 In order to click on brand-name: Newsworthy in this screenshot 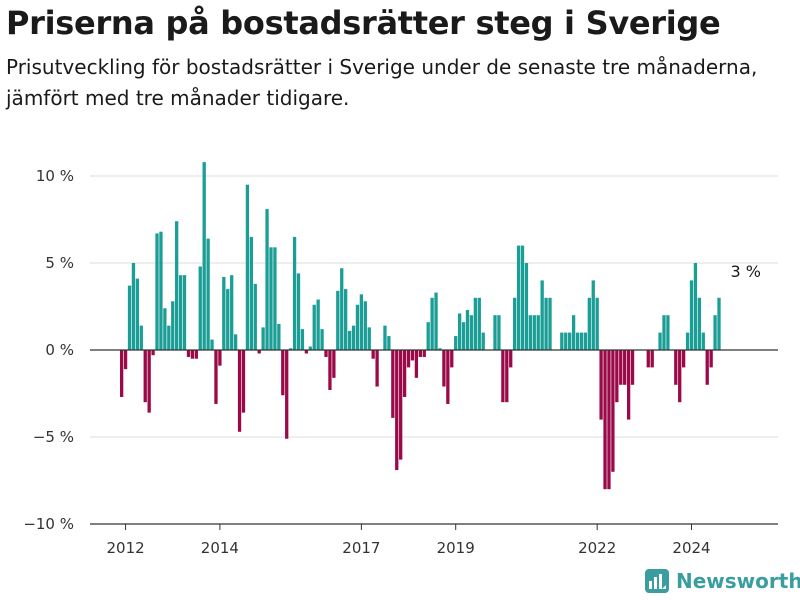, I will do `click(738, 581)`.